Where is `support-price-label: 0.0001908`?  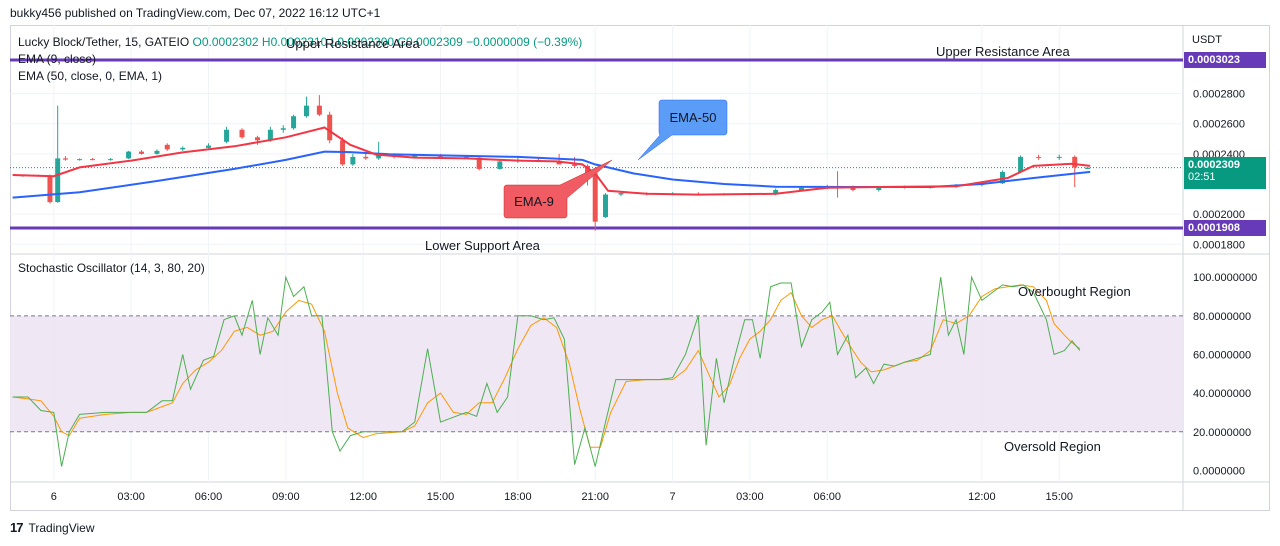 support-price-label: 0.0001908 is located at coordinates (1225, 228).